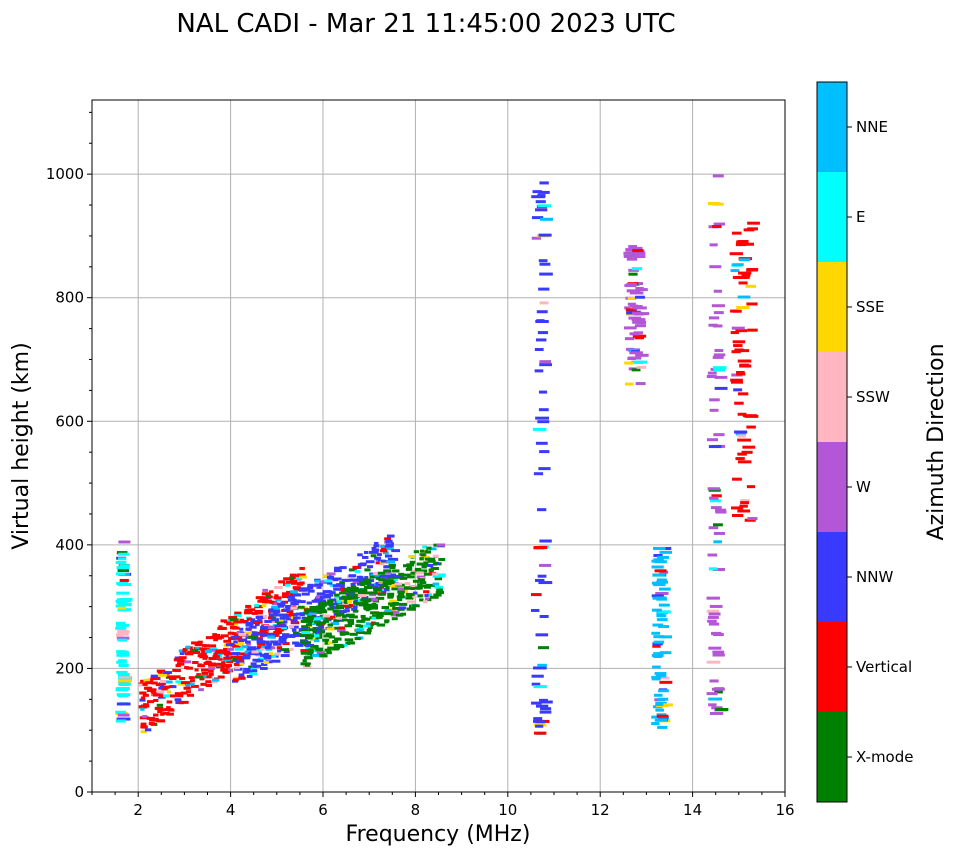  What do you see at coordinates (65, 174) in the screenshot?
I see `y-tick-label: 1000` at bounding box center [65, 174].